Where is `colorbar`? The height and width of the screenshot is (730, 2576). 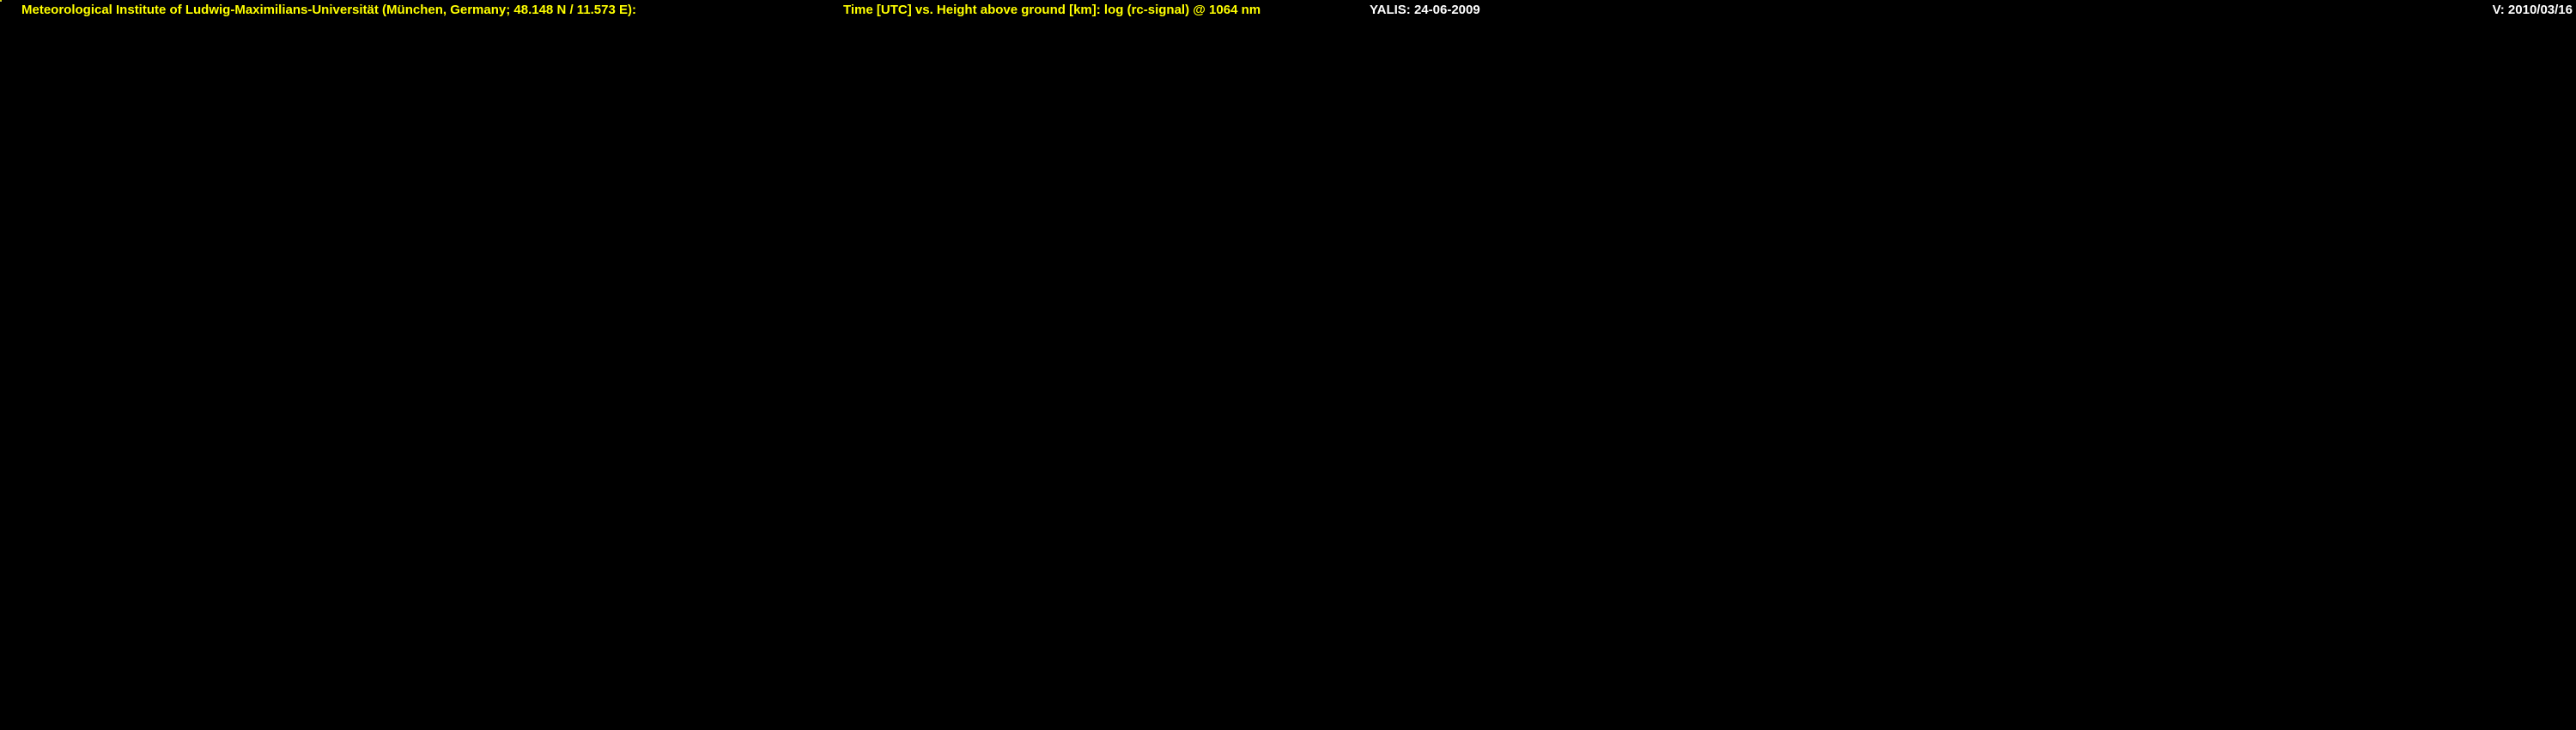
colorbar is located at coordinates (129, 64).